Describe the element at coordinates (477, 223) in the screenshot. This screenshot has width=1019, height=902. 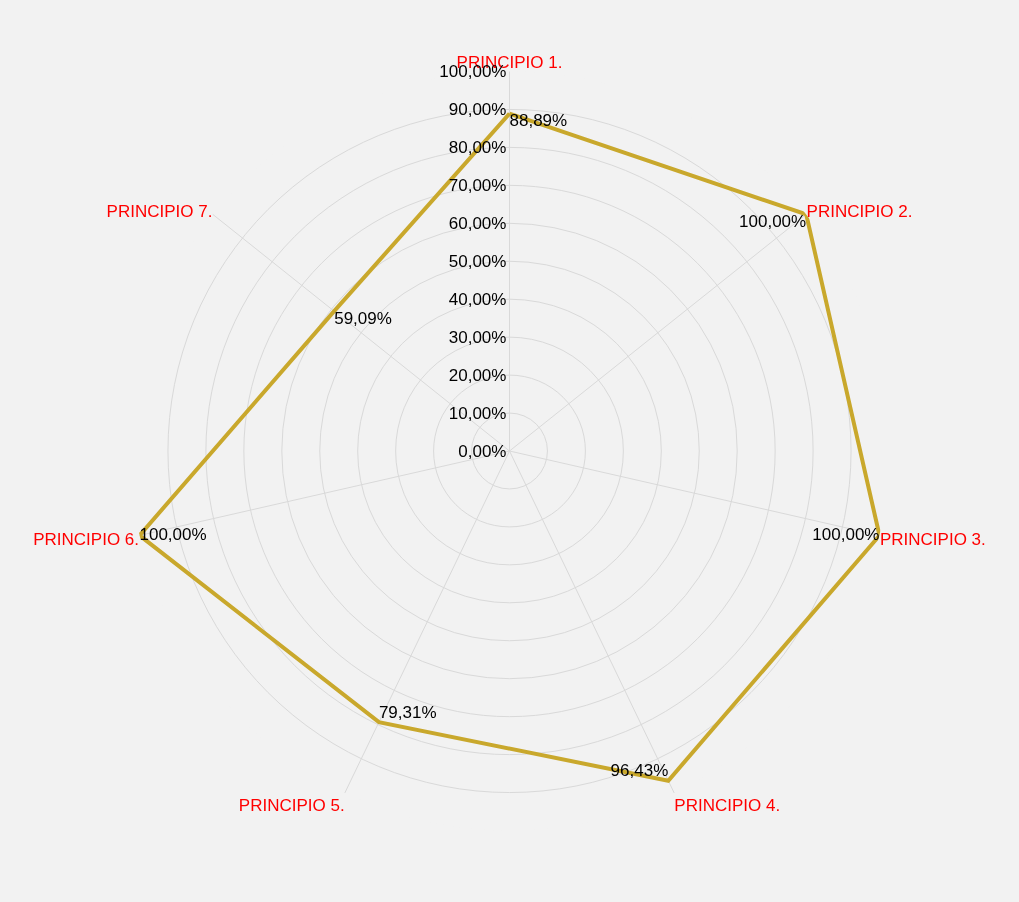
I see `y-tick-label: 60,00%` at that location.